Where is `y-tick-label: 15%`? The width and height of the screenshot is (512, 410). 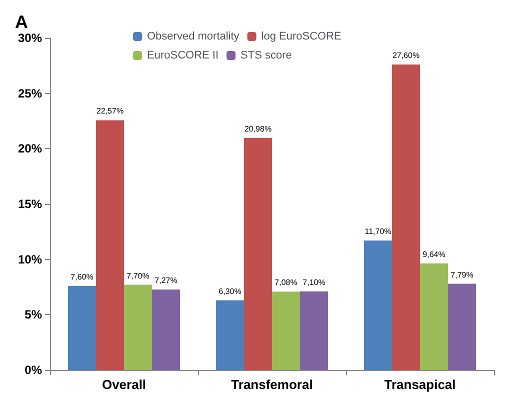 y-tick-label: 15% is located at coordinates (30, 204).